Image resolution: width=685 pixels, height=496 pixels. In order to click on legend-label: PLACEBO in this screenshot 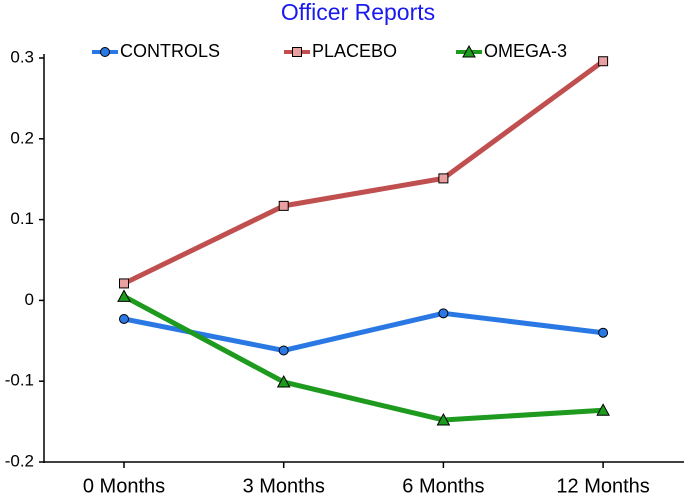, I will do `click(354, 51)`.